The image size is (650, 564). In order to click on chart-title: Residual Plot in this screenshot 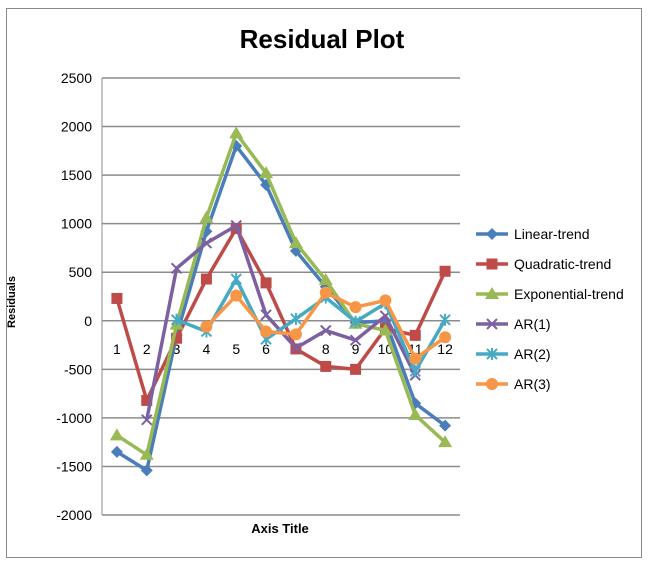, I will do `click(322, 39)`.